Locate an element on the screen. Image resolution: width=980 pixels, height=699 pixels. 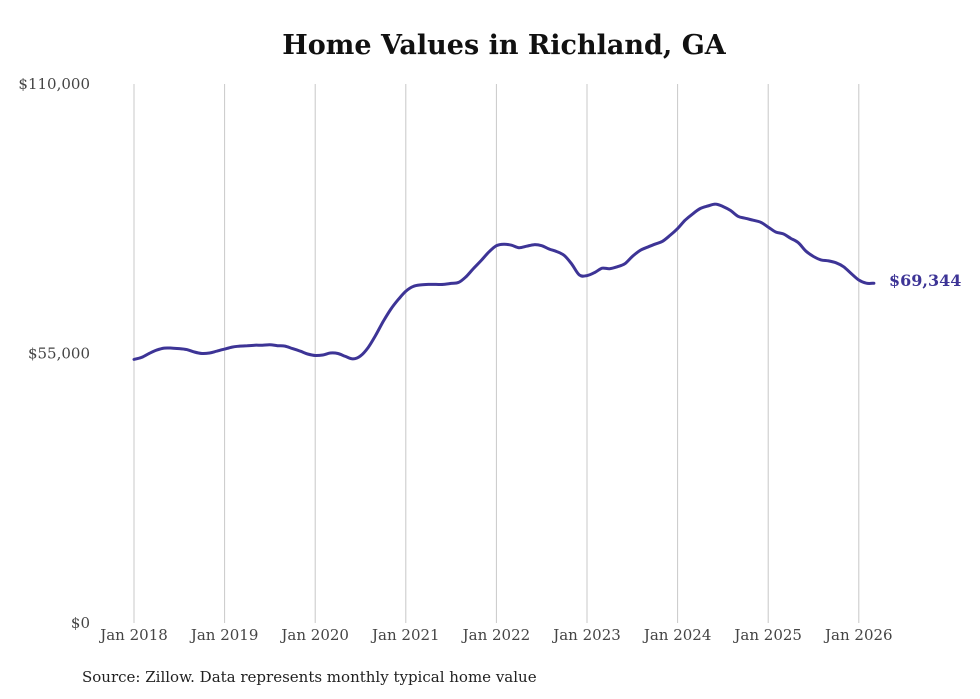
y-tick-label: $110,000 is located at coordinates (54, 84).